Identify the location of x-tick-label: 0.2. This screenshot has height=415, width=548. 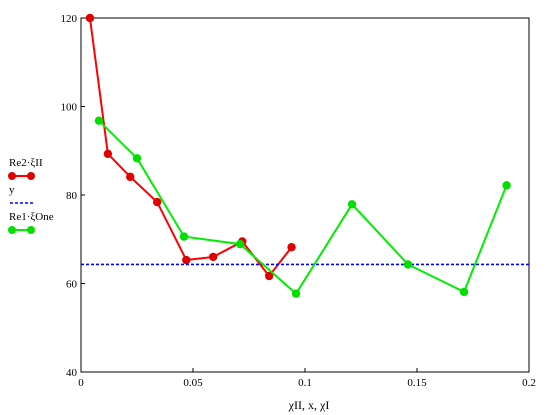
(529, 383).